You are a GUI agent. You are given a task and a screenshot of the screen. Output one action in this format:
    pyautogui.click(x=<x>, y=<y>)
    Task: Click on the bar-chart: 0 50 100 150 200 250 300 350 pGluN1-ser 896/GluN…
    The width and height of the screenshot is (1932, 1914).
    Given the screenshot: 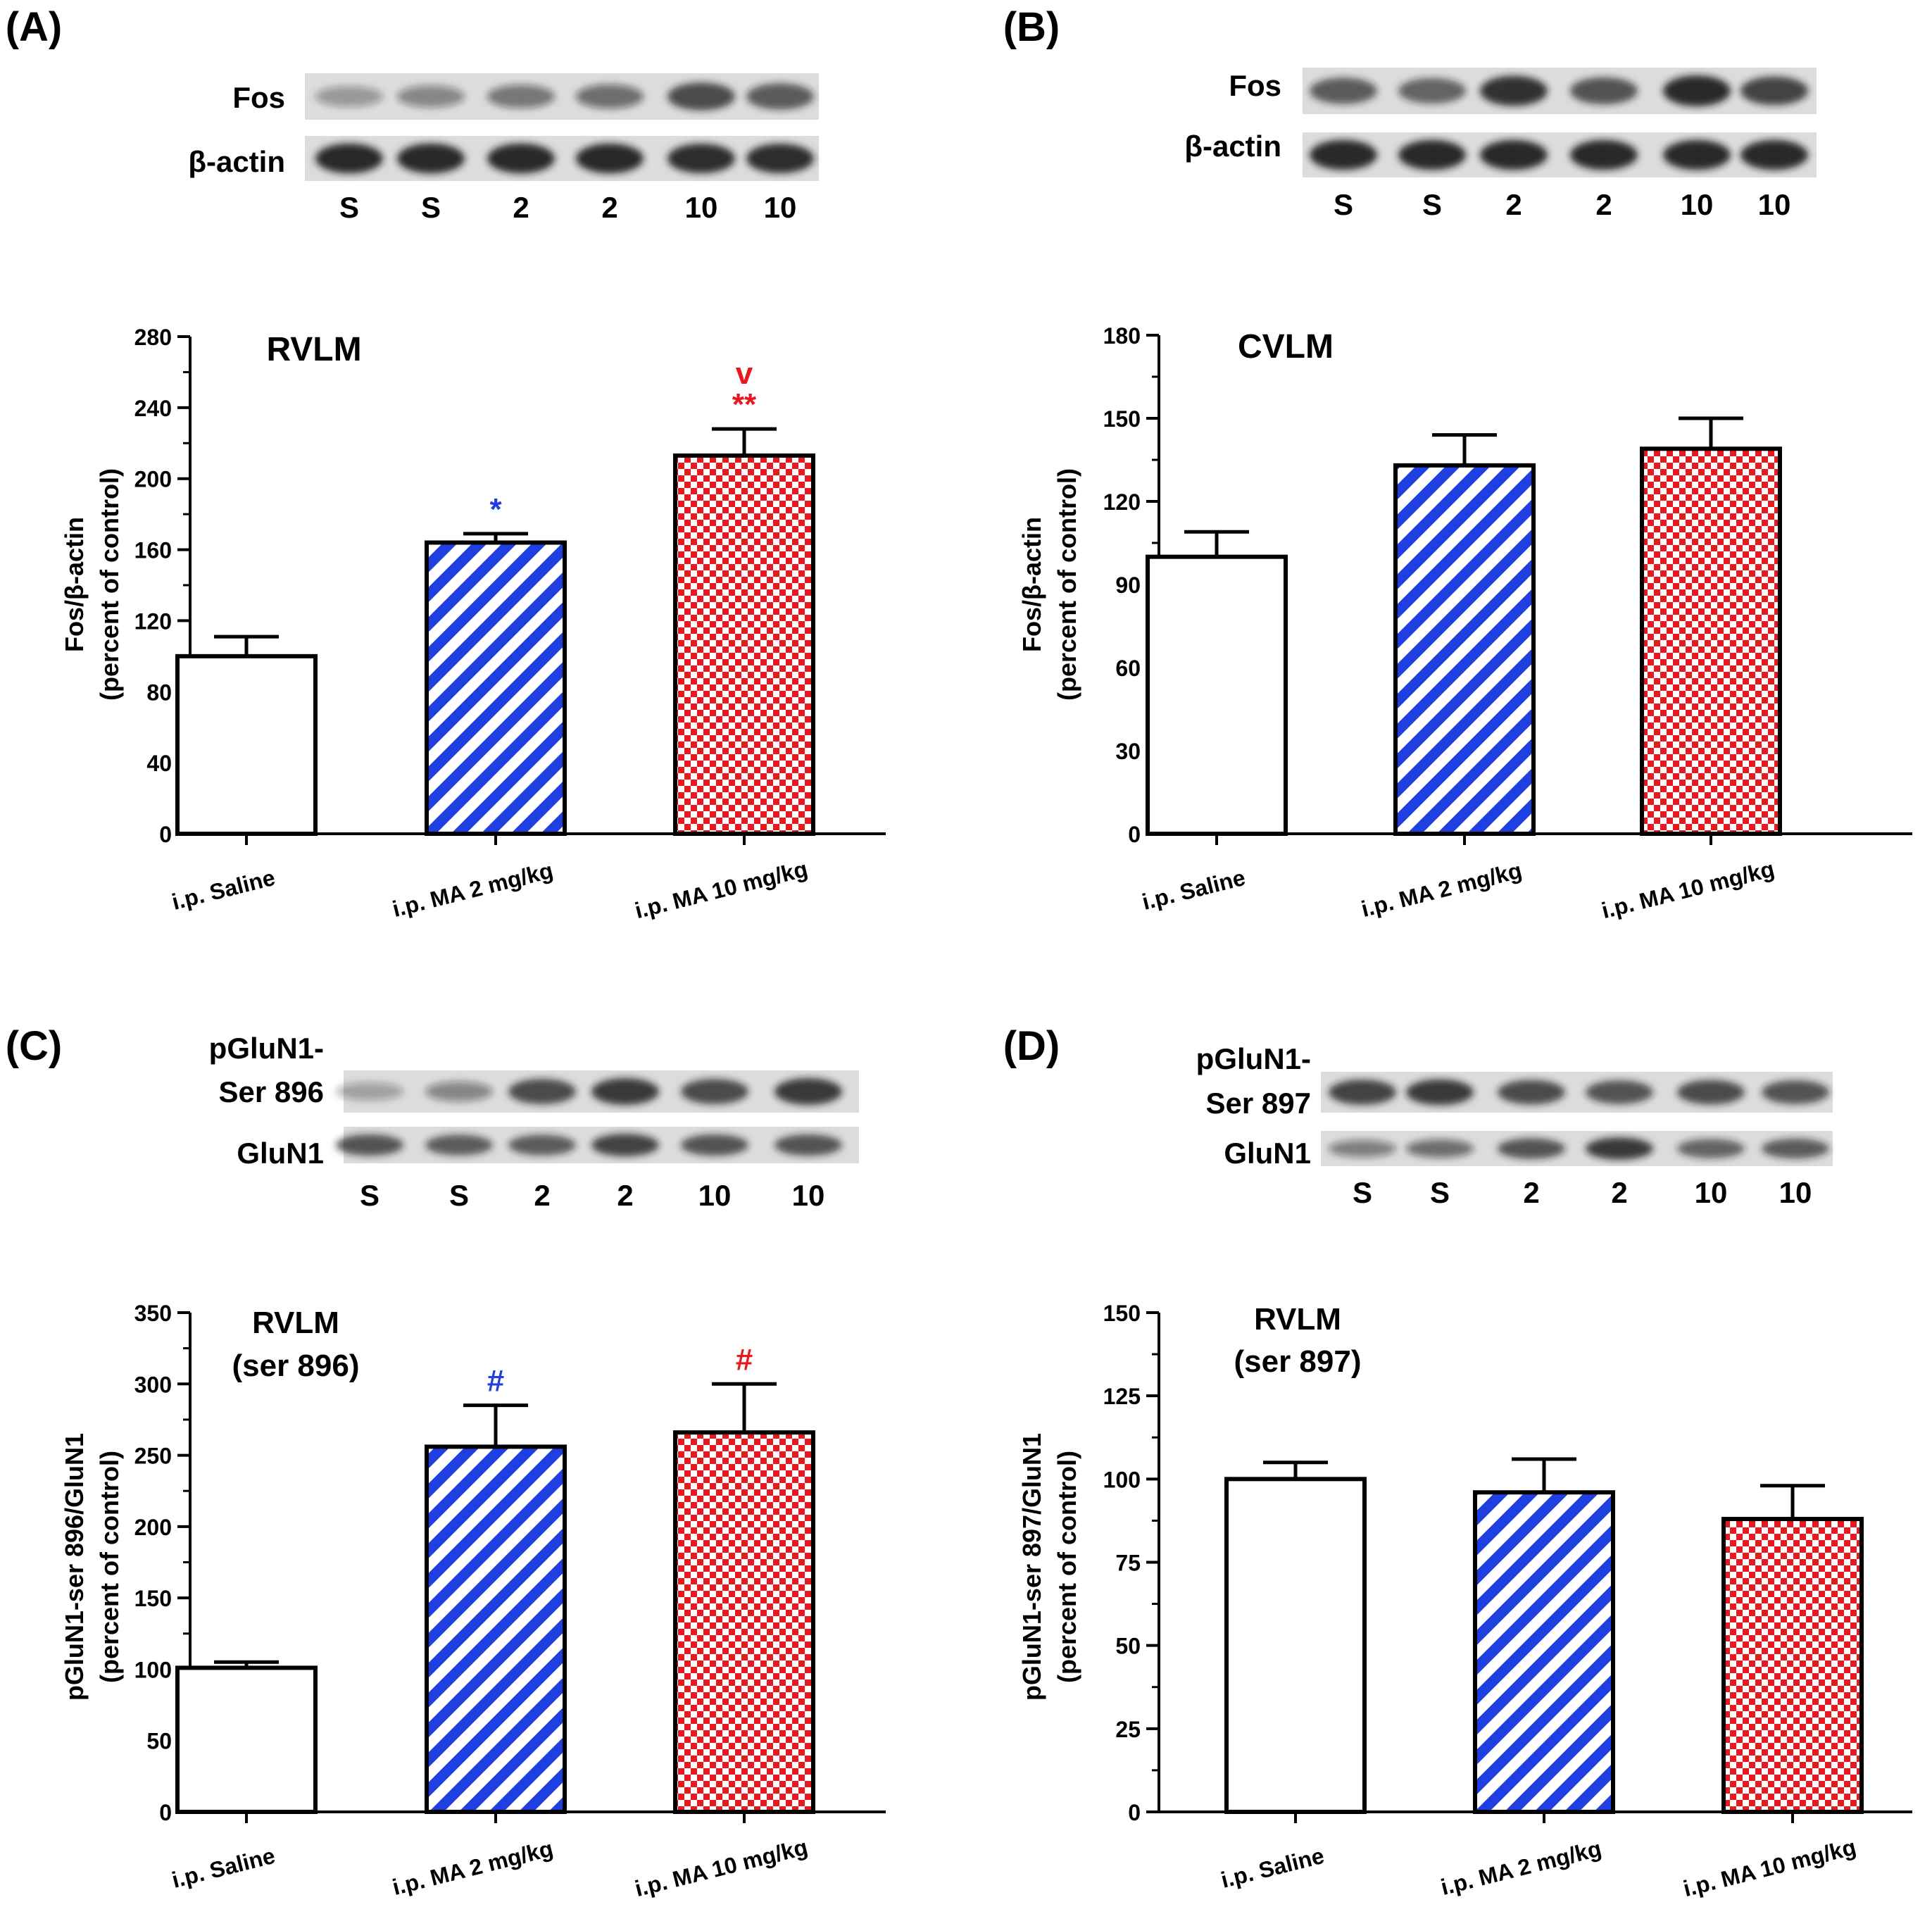 What is the action you would take?
    pyautogui.click(x=473, y=1601)
    